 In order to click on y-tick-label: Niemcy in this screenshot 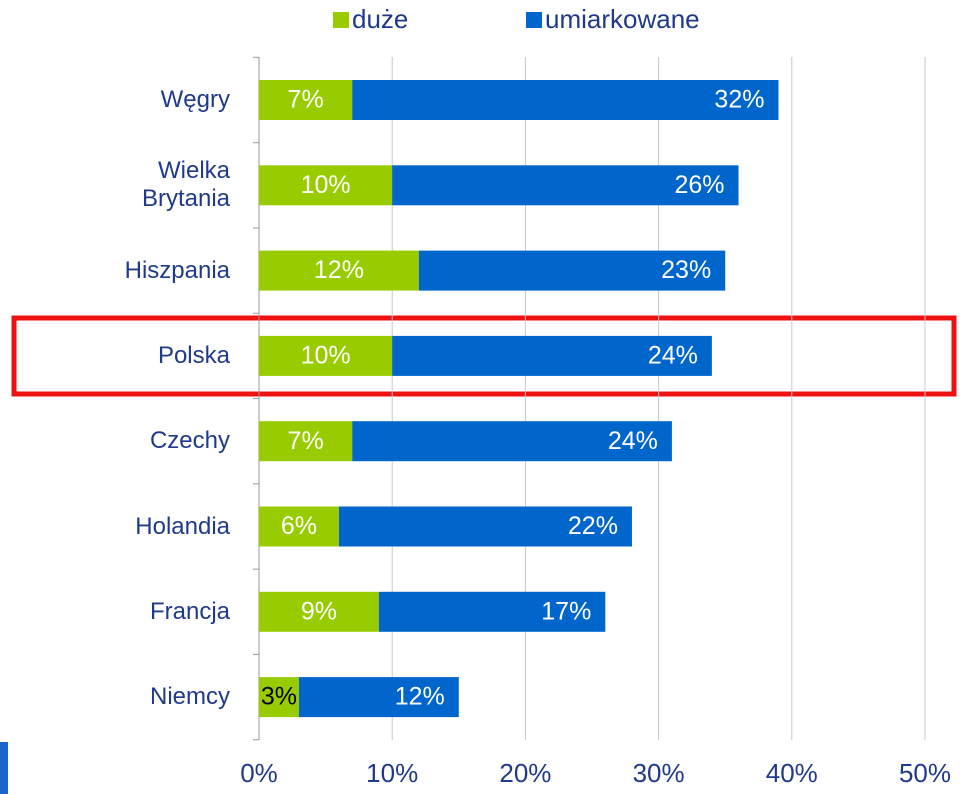, I will do `click(189, 697)`.